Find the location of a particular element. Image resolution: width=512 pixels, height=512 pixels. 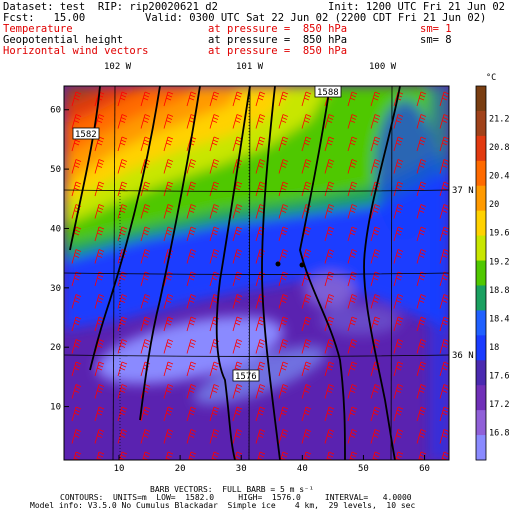

barb-caption: BARB VECTORS: FULL BARB = 5 m s⁻¹ is located at coordinates (232, 489).